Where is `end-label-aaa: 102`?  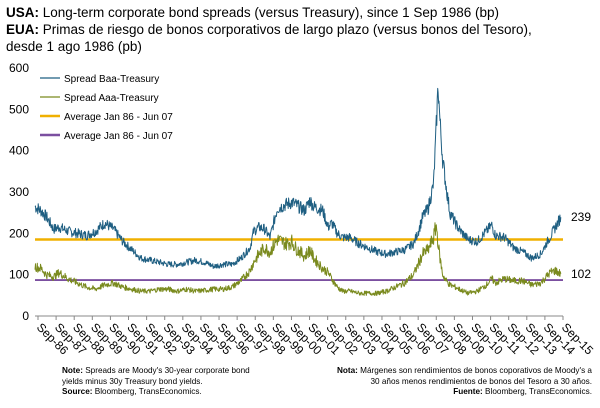 end-label-aaa: 102 is located at coordinates (581, 274).